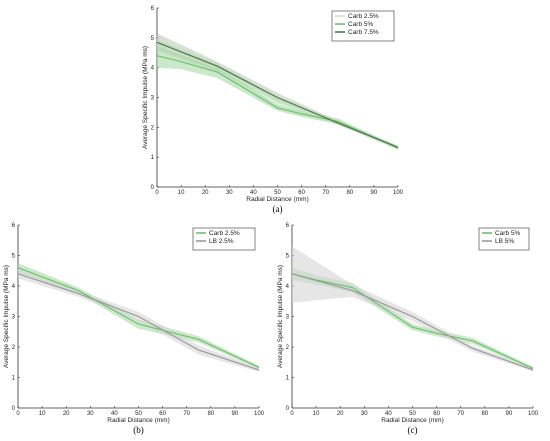 This screenshot has width=550, height=441. Describe the element at coordinates (138, 430) in the screenshot. I see `panel-caption: (b)` at that location.